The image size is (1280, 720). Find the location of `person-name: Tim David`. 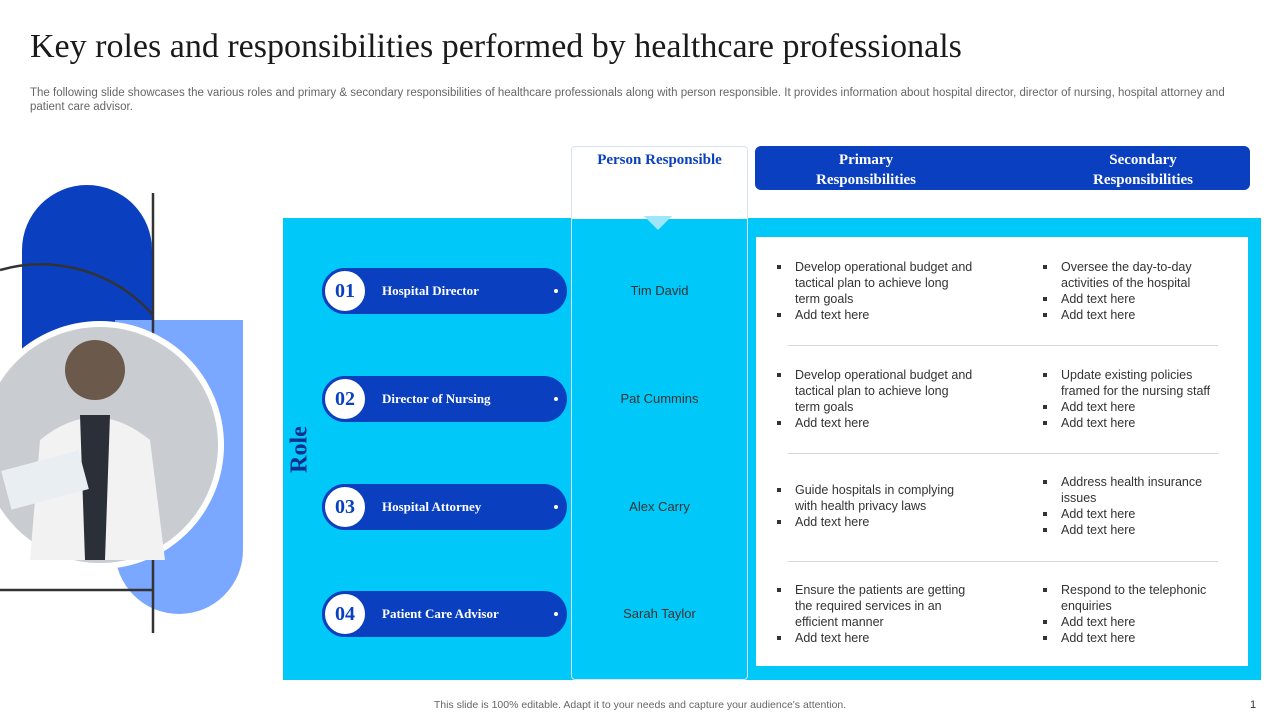

person-name: Tim David is located at coordinates (659, 290).